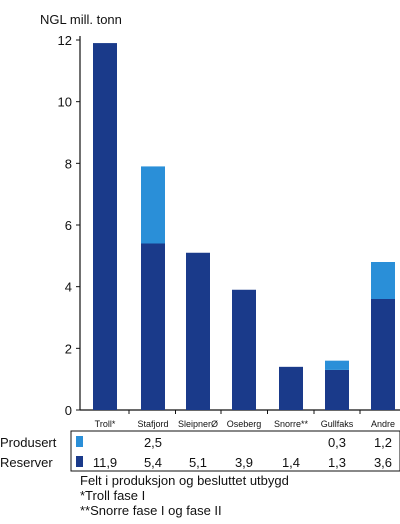 Image resolution: width=400 pixels, height=524 pixels. Describe the element at coordinates (152, 424) in the screenshot. I see `category-label: Stafjord` at that location.